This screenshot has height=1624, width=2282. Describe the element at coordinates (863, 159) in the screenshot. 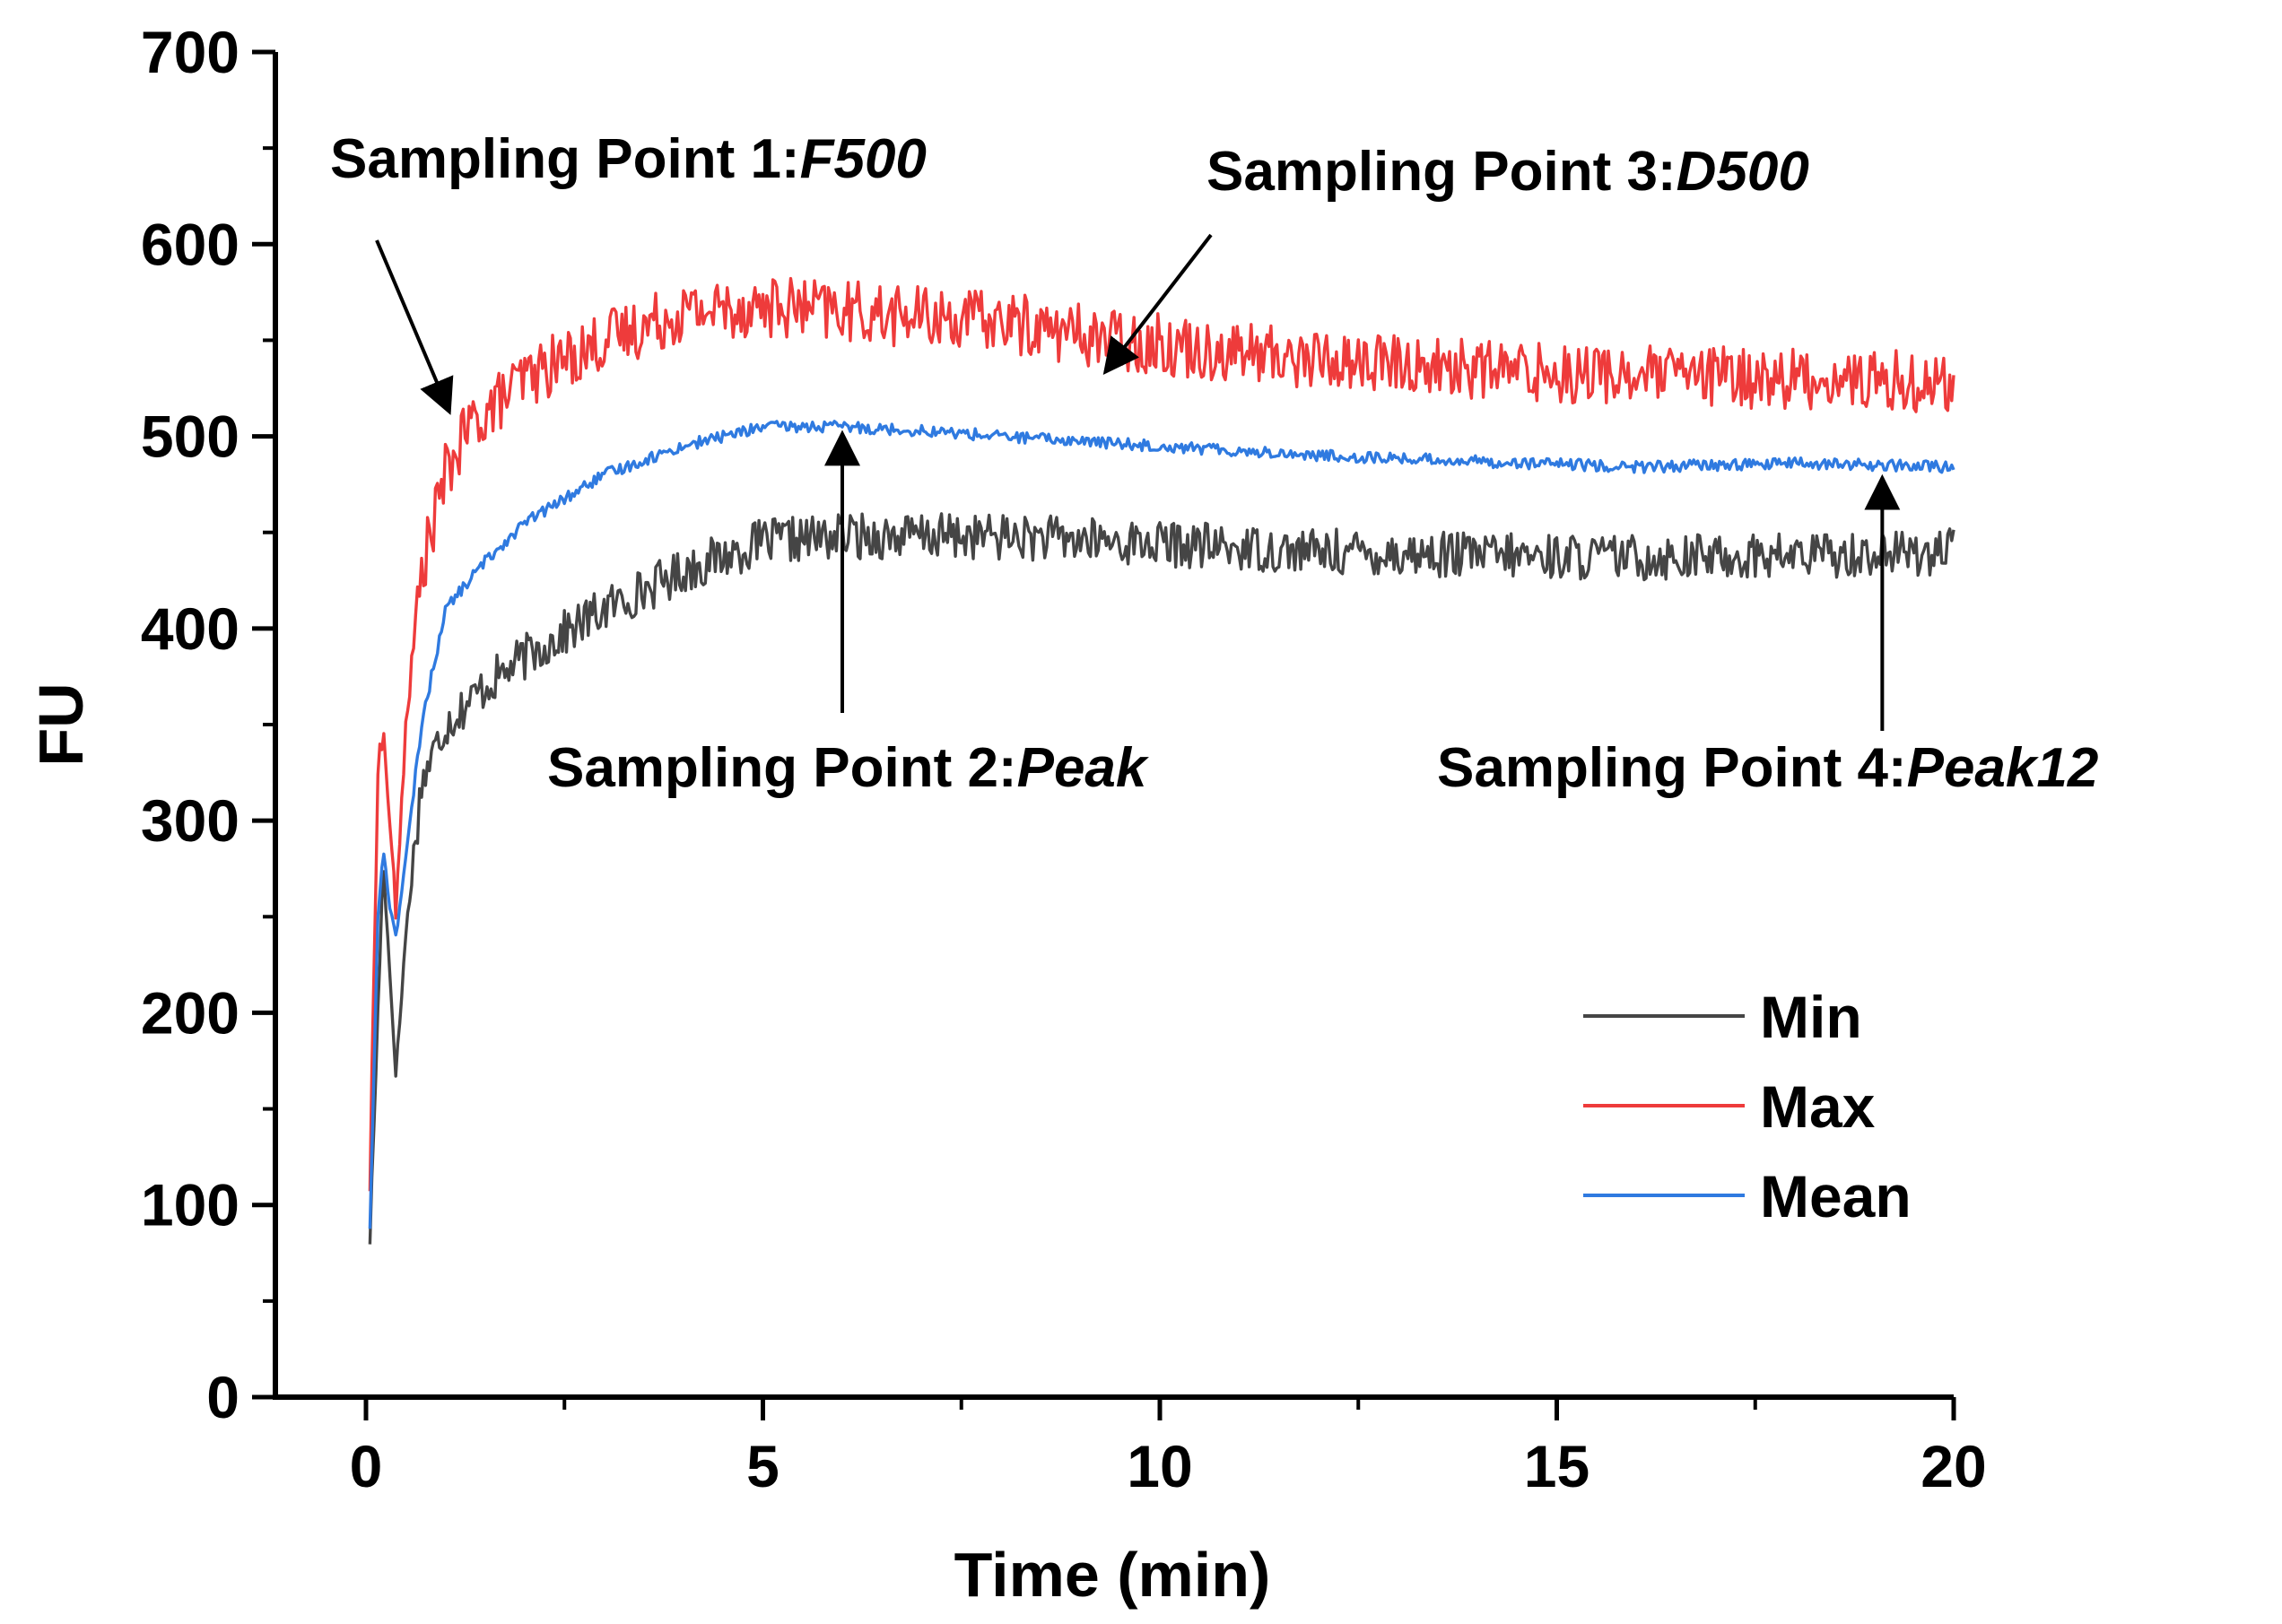

I see `annotation-label-em: F500` at that location.